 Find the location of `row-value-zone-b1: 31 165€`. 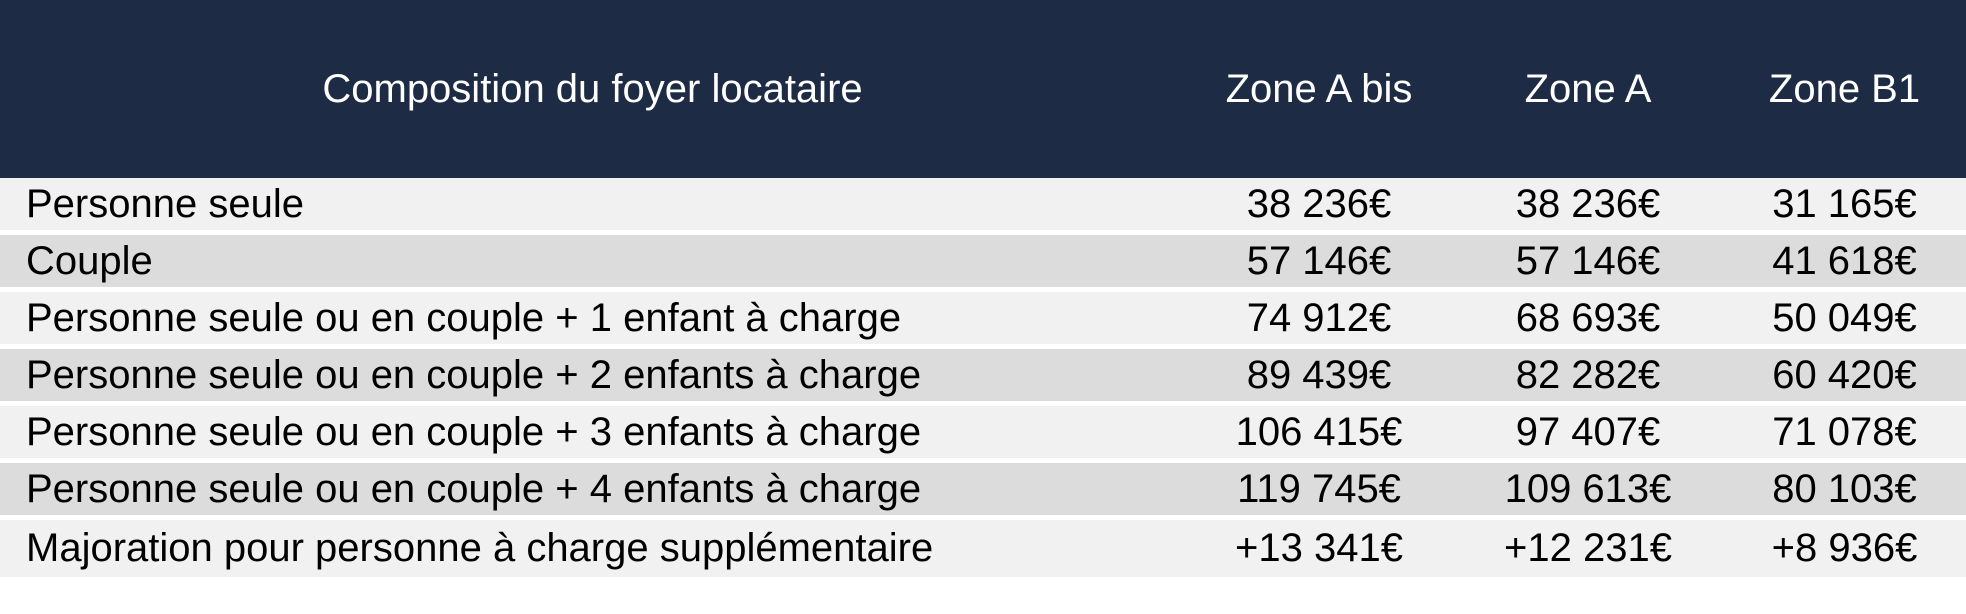

row-value-zone-b1: 31 165€ is located at coordinates (1844, 206).